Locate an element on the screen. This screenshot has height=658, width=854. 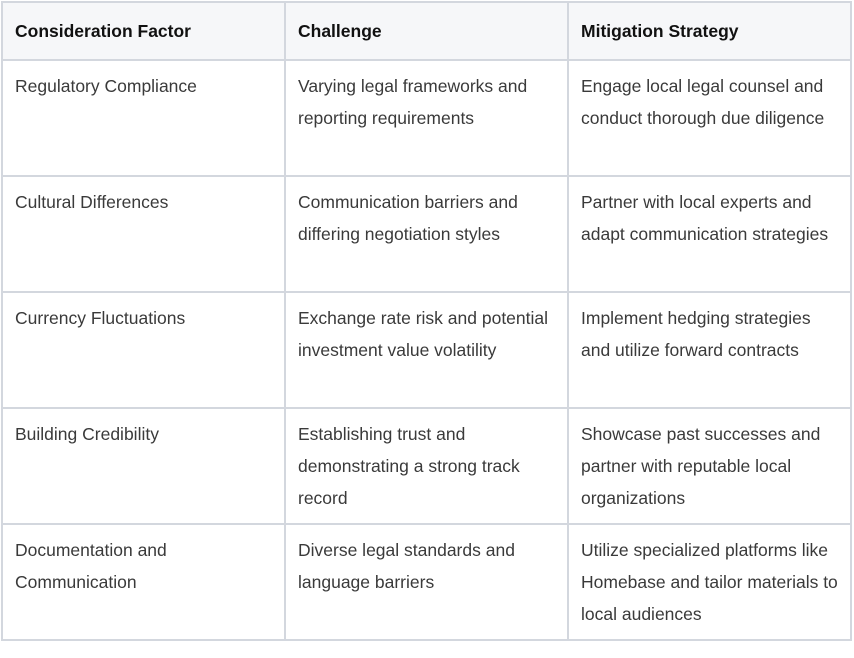
cell-factor: Documentation and Communication is located at coordinates (143, 582).